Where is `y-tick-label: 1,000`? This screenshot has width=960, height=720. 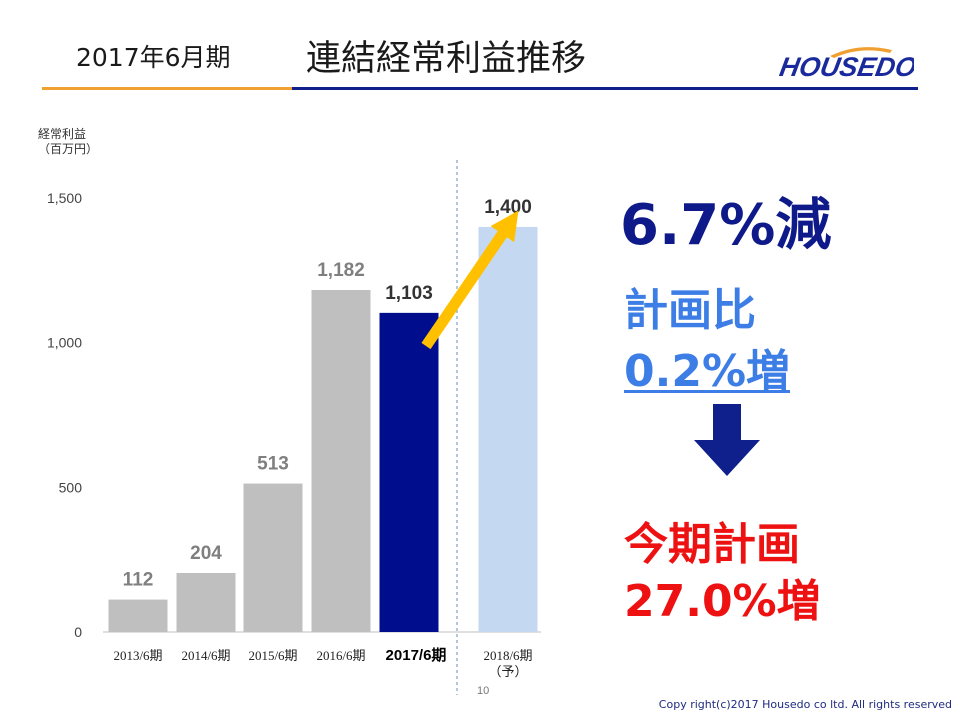 y-tick-label: 1,000 is located at coordinates (64, 343).